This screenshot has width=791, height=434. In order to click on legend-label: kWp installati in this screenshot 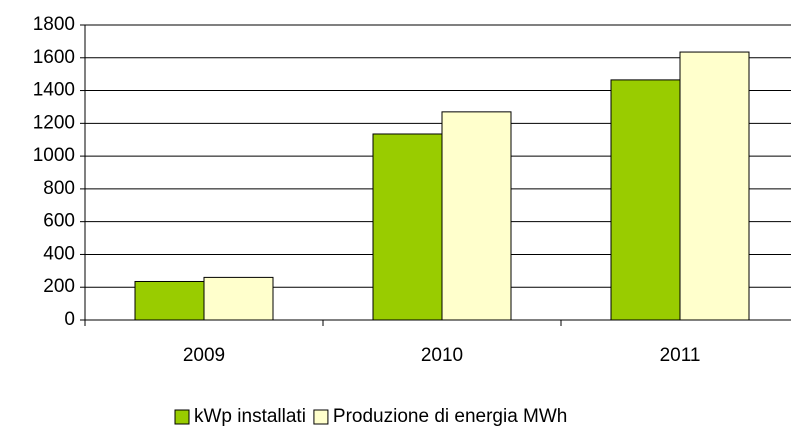, I will do `click(250, 416)`.